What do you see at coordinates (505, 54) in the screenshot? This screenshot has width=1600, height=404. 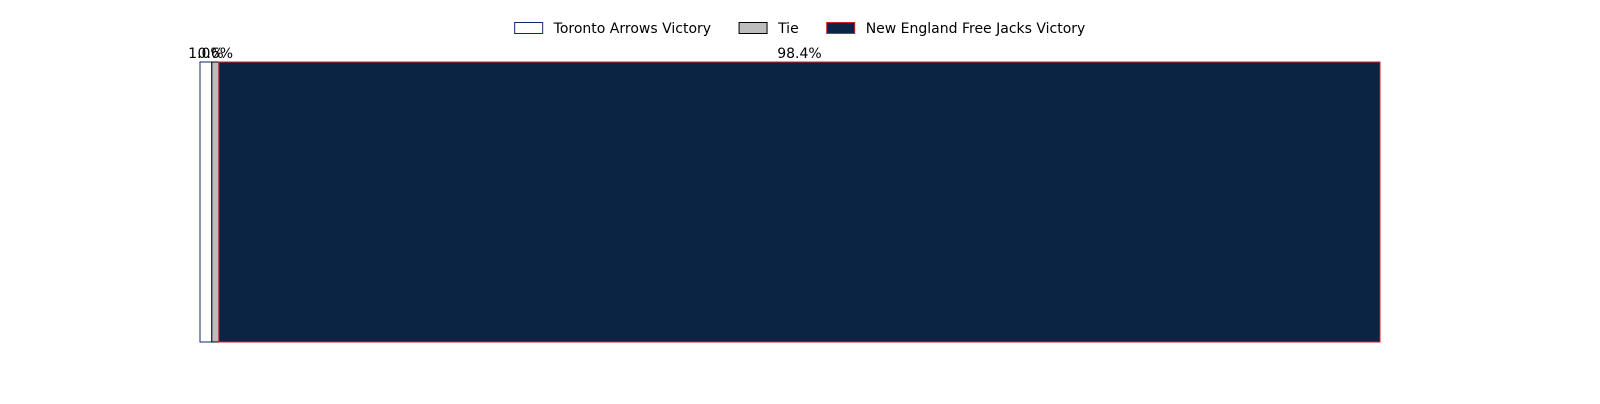 I see `data-labels: 1.0%0.6% 98.4%` at bounding box center [505, 54].